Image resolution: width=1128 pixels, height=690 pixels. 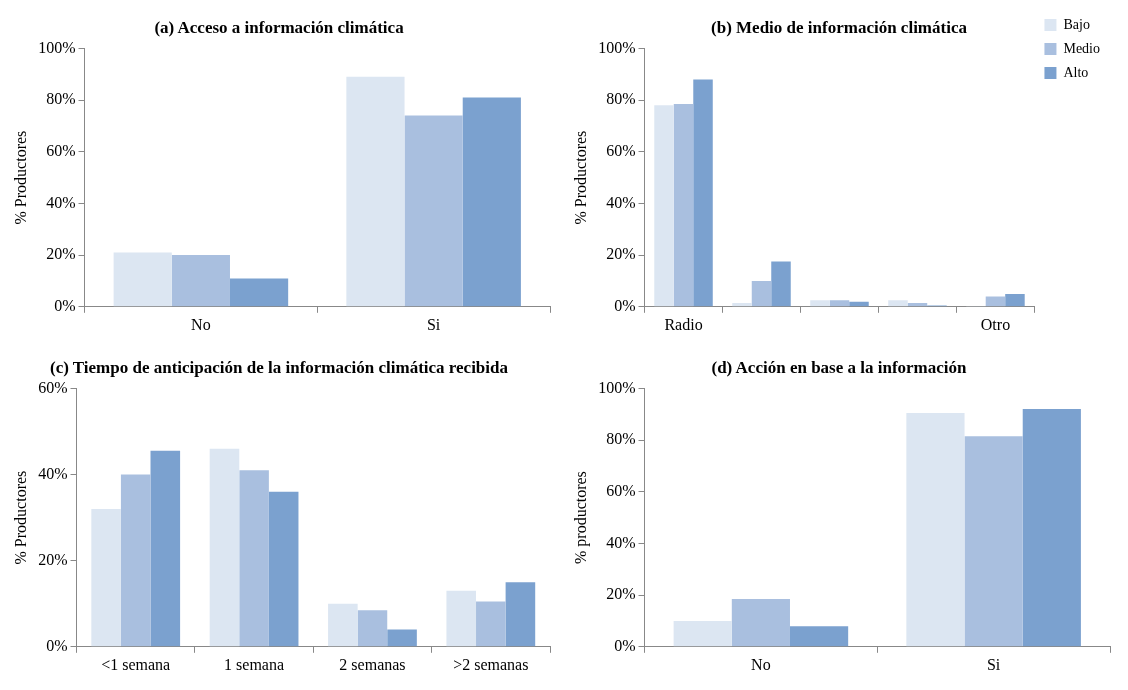 I want to click on legend-label: Alto, so click(x=1076, y=72).